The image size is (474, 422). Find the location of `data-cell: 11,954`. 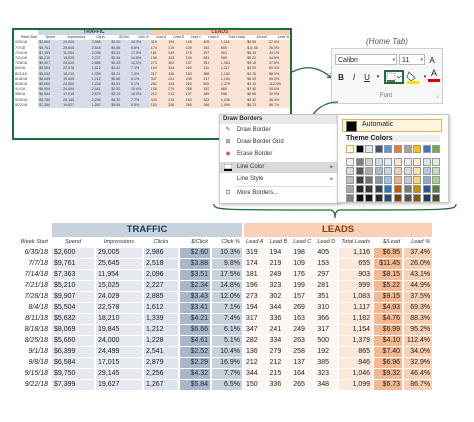

data-cell: 11,954 is located at coordinates (119, 275).